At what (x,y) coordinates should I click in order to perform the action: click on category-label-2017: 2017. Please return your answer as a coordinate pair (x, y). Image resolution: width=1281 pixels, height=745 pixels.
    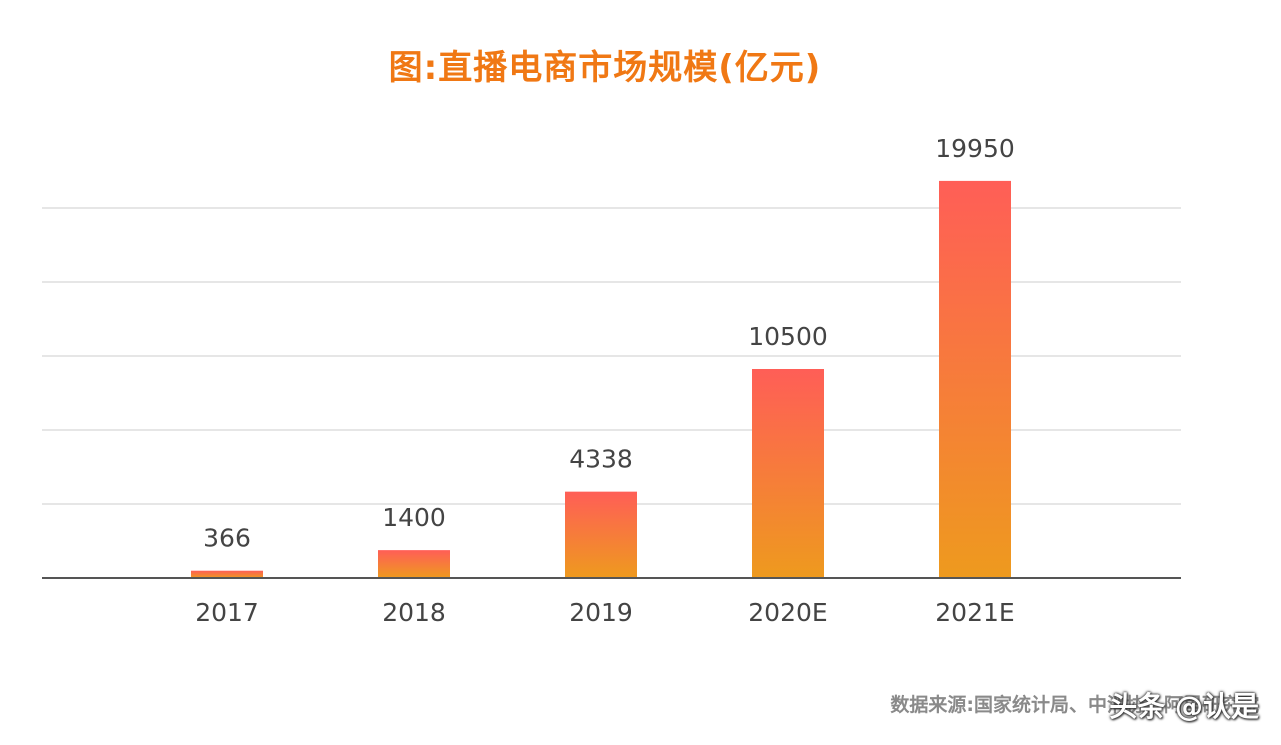
    Looking at the image, I should click on (227, 612).